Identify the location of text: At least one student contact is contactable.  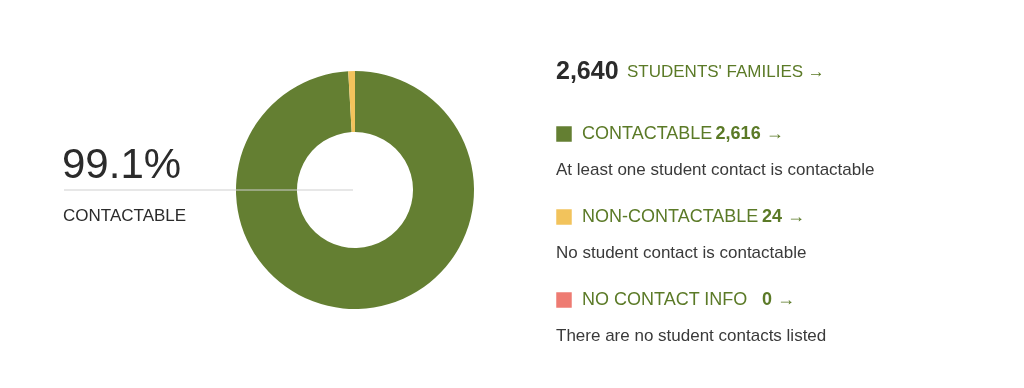
(715, 169).